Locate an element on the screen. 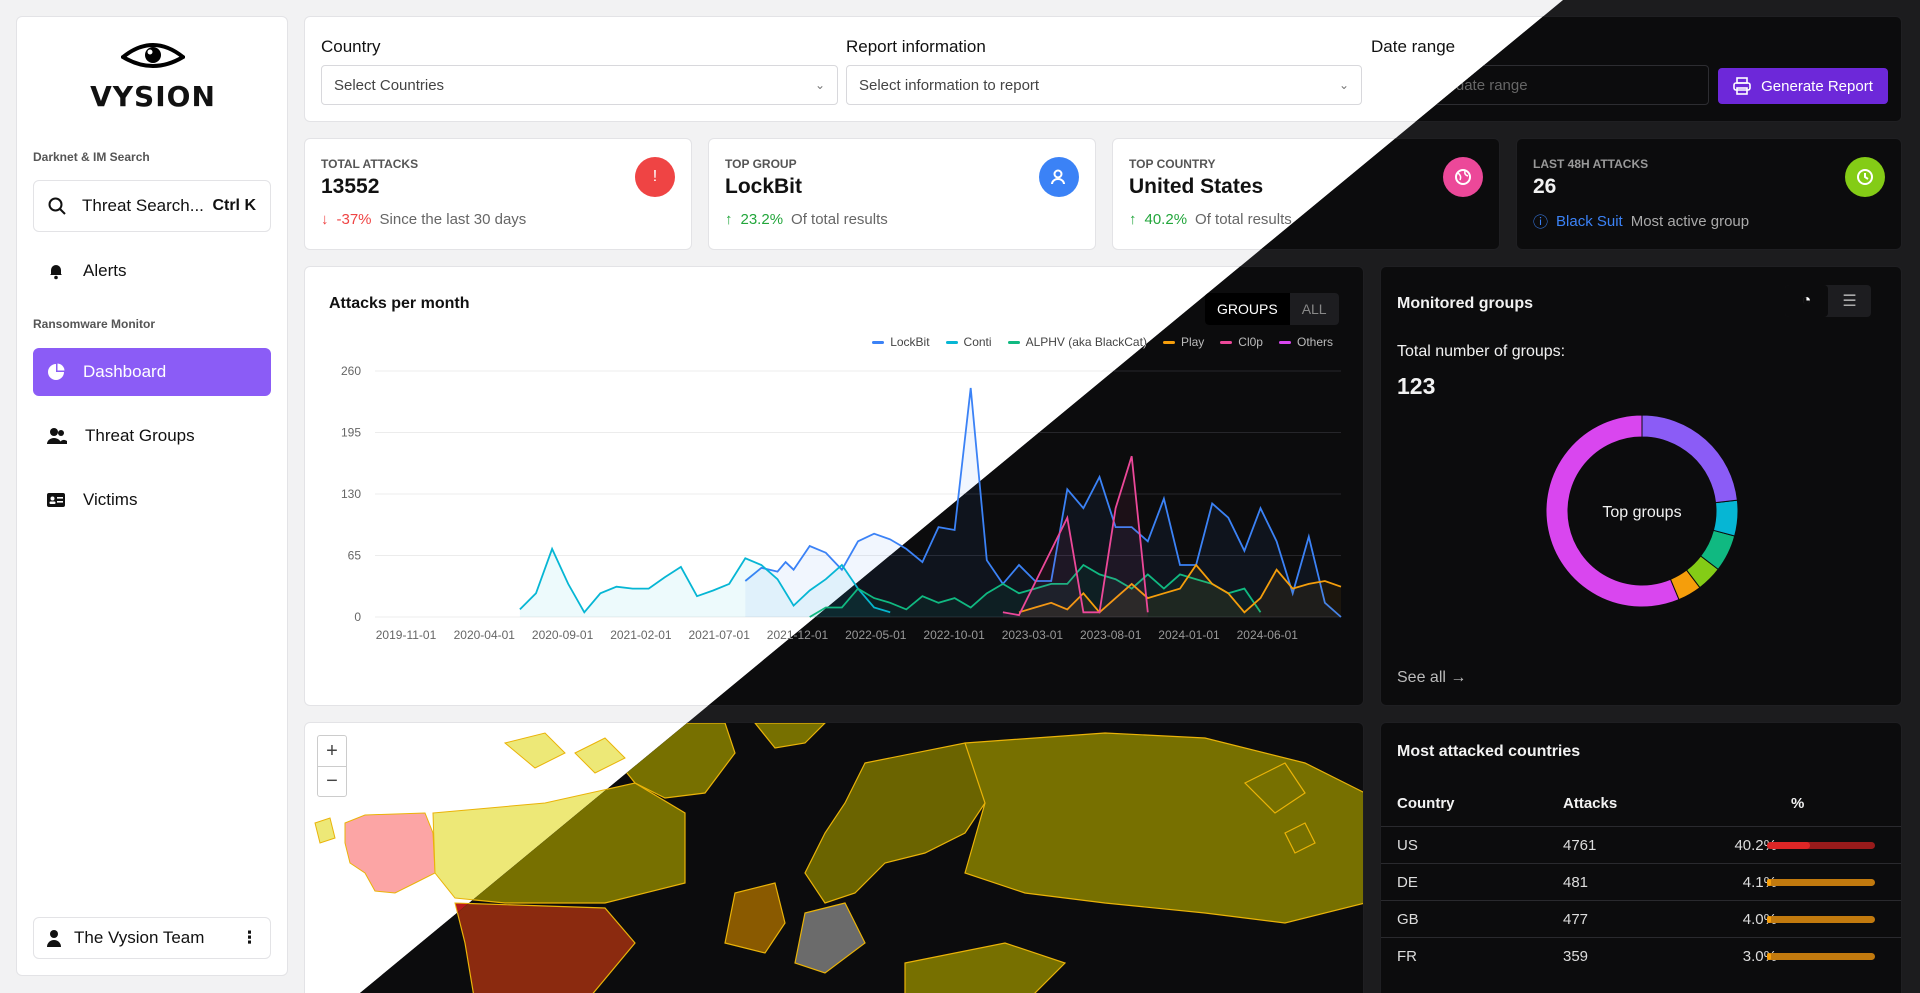 The image size is (1920, 993). toggle-groups: GROUPS is located at coordinates (1247, 309).